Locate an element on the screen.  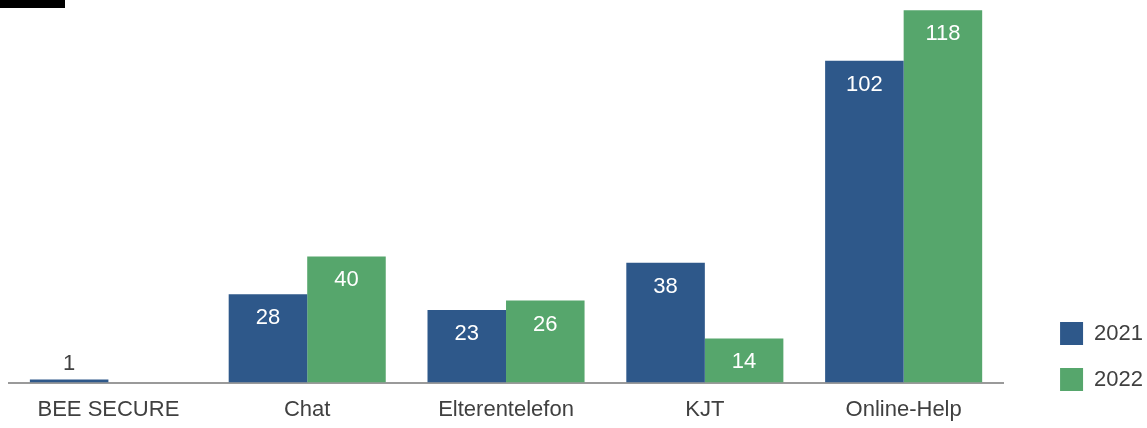
data-label: 38 is located at coordinates (665, 285).